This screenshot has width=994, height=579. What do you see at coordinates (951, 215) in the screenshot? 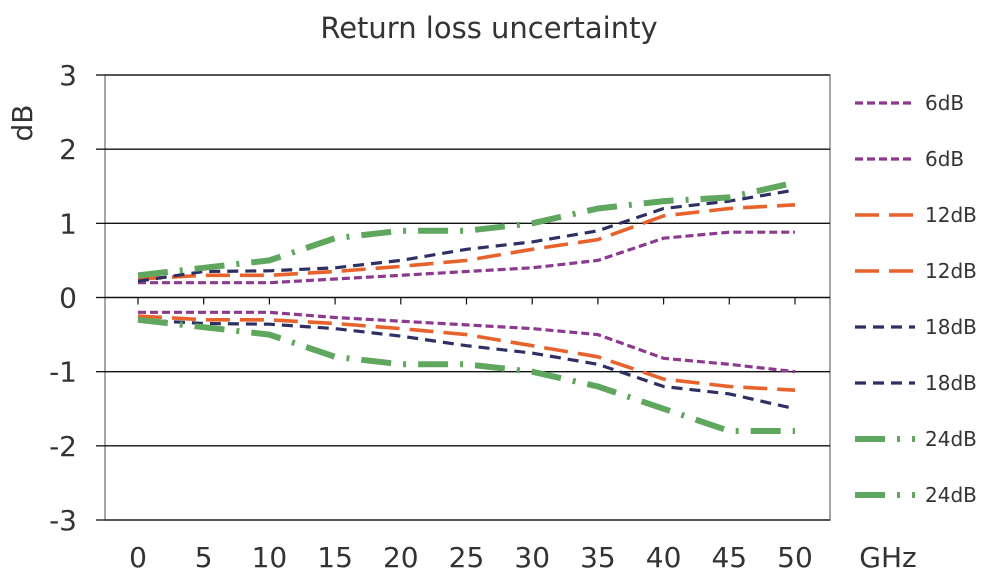
I see `legend-entry-2: 12dB` at bounding box center [951, 215].